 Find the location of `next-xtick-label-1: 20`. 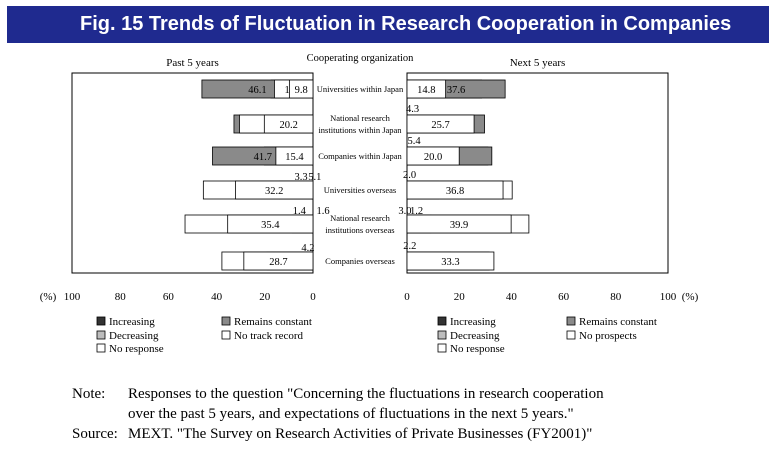

next-xtick-label-1: 20 is located at coordinates (460, 297).